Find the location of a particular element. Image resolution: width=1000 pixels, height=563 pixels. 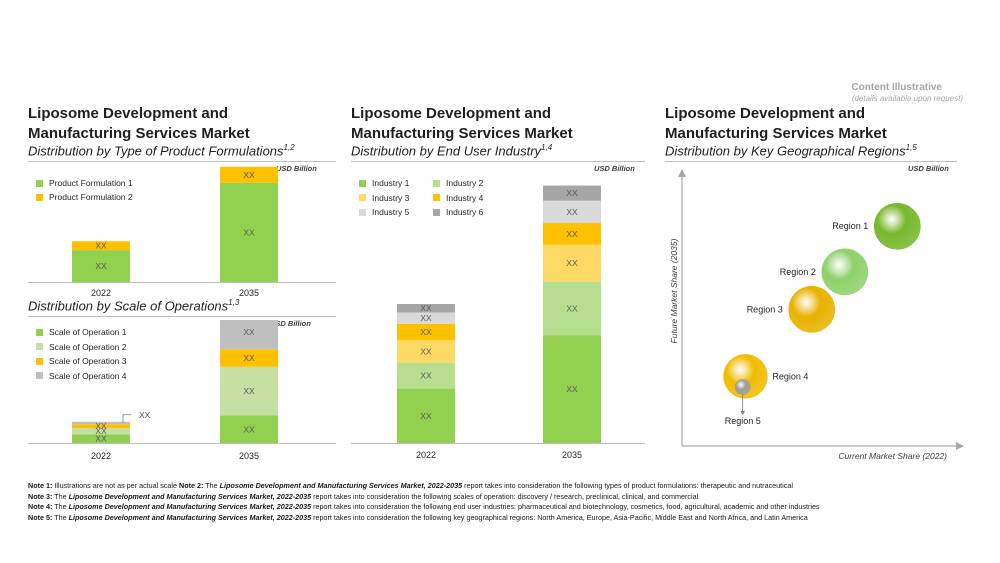

legend-item: Scale of Operation 1 is located at coordinates (81, 332).